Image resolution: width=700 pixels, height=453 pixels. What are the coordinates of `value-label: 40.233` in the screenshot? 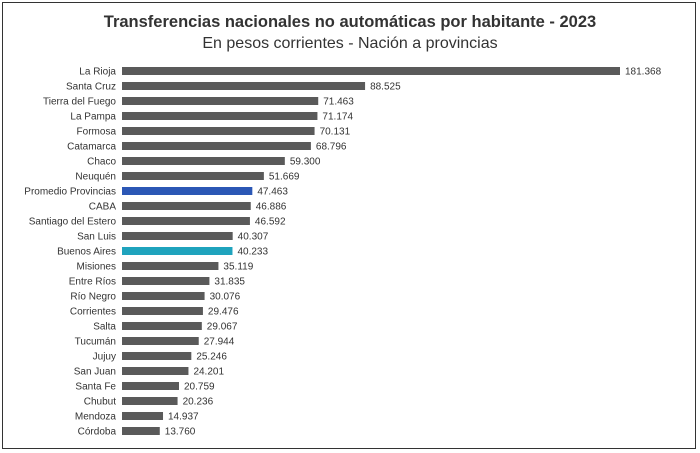 It's located at (252, 252).